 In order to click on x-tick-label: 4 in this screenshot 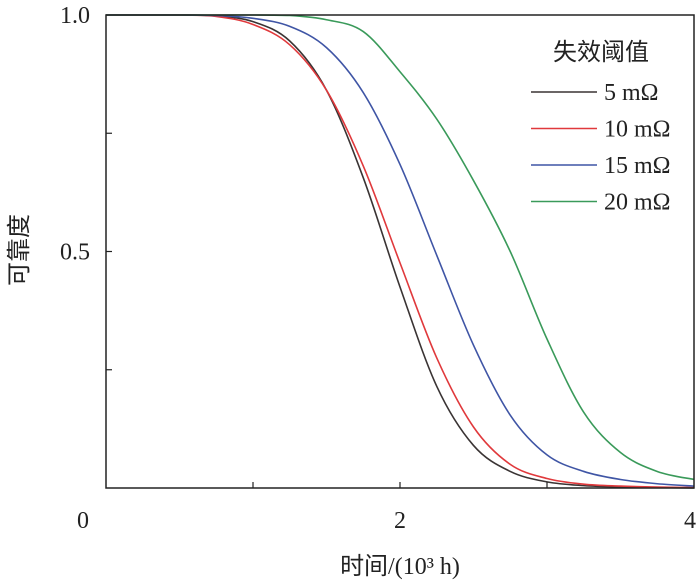, I will do `click(690, 521)`.